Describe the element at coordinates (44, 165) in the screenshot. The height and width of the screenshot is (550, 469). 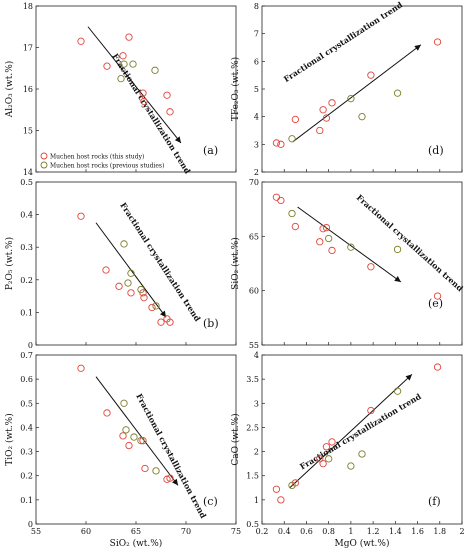
I see `legend-marker-previous` at that location.